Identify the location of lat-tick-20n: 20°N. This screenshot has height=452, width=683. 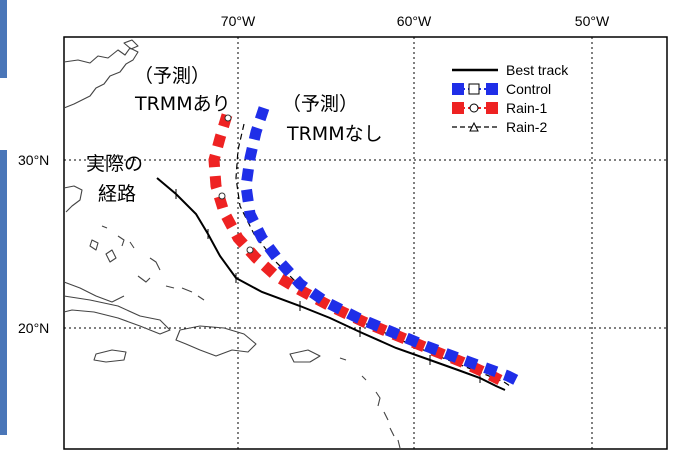
(33, 328).